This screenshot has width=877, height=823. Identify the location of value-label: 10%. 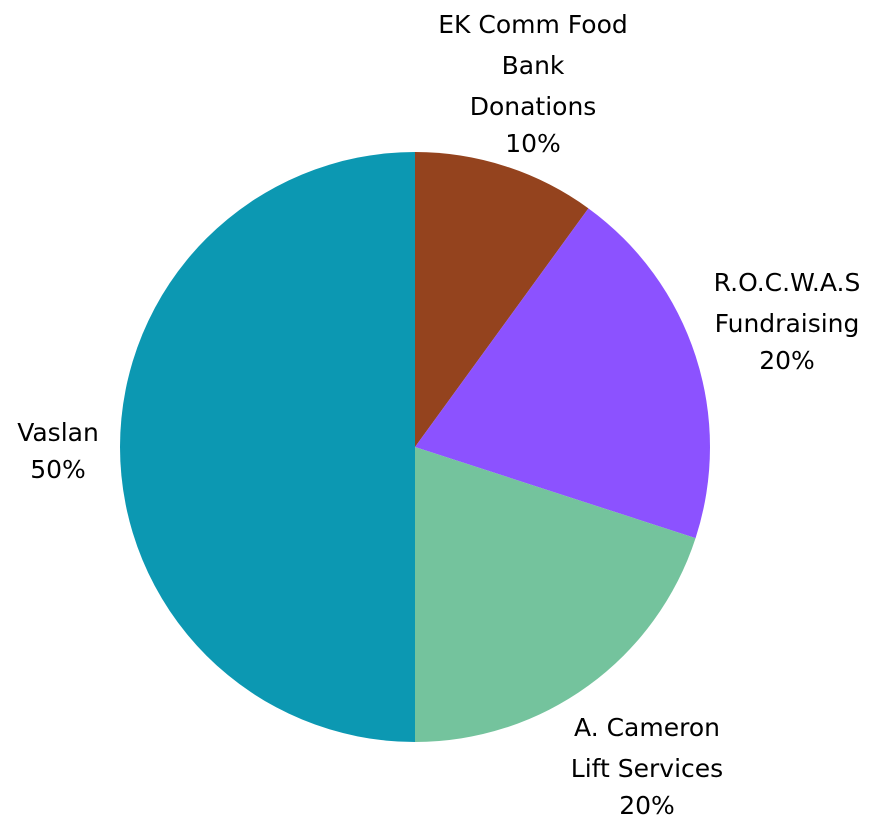
(533, 143).